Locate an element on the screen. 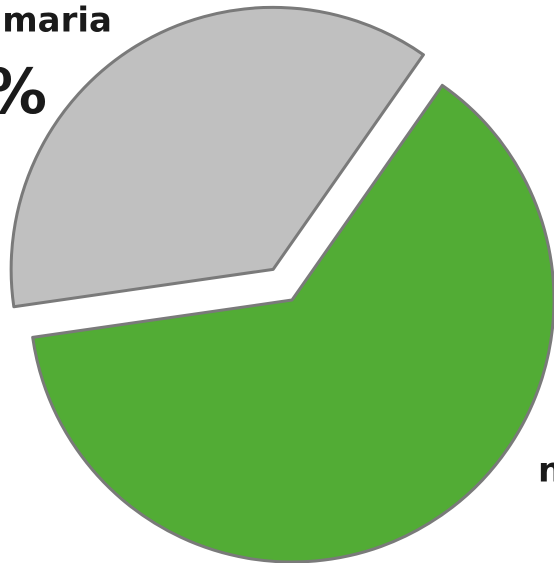 Image resolution: width=554 pixels, height=563 pixels. slice-label: maria is located at coordinates (57, 21).